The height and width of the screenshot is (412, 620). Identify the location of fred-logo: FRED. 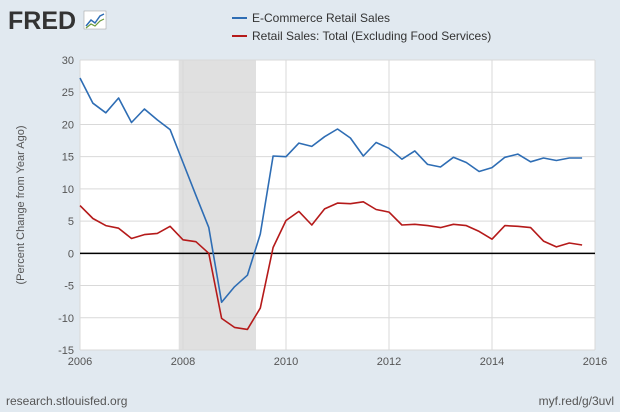
(57, 21).